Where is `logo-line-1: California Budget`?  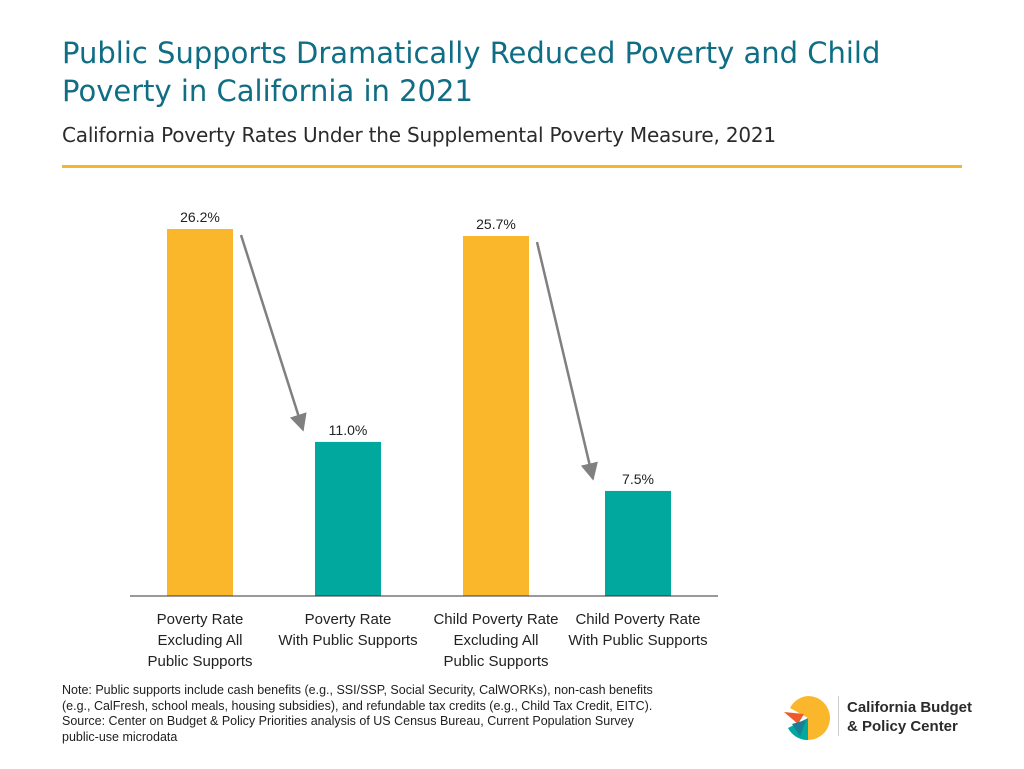 logo-line-1: California Budget is located at coordinates (910, 707).